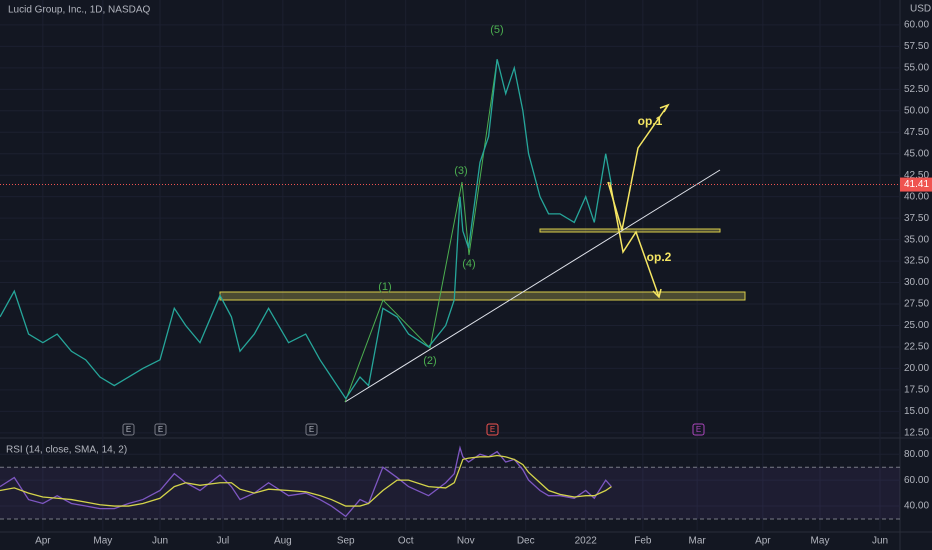  Describe the element at coordinates (384, 287) in the screenshot. I see `wave-label: (1)` at that location.